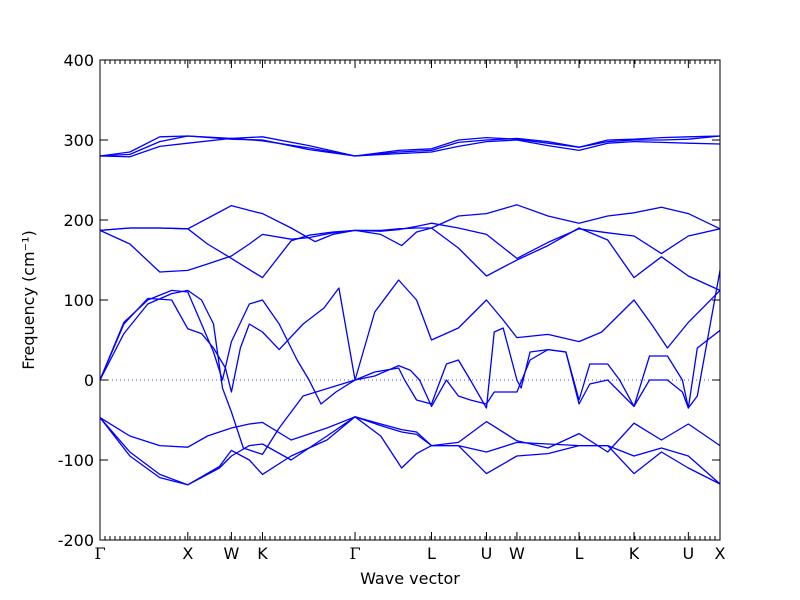 Image resolution: width=800 pixels, height=600 pixels. What do you see at coordinates (78, 220) in the screenshot?
I see `y-tick-label: 200` at bounding box center [78, 220].